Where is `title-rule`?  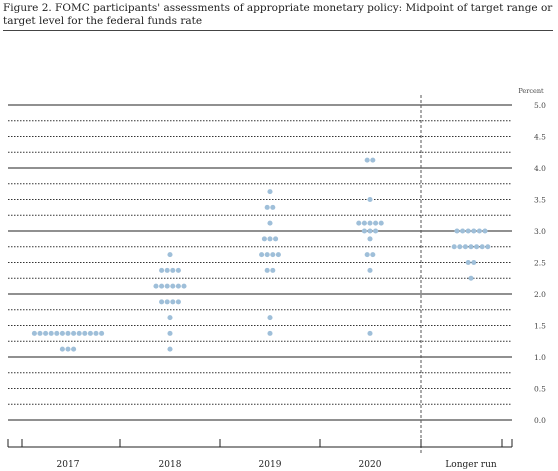
title-rule is located at coordinates (278, 30).